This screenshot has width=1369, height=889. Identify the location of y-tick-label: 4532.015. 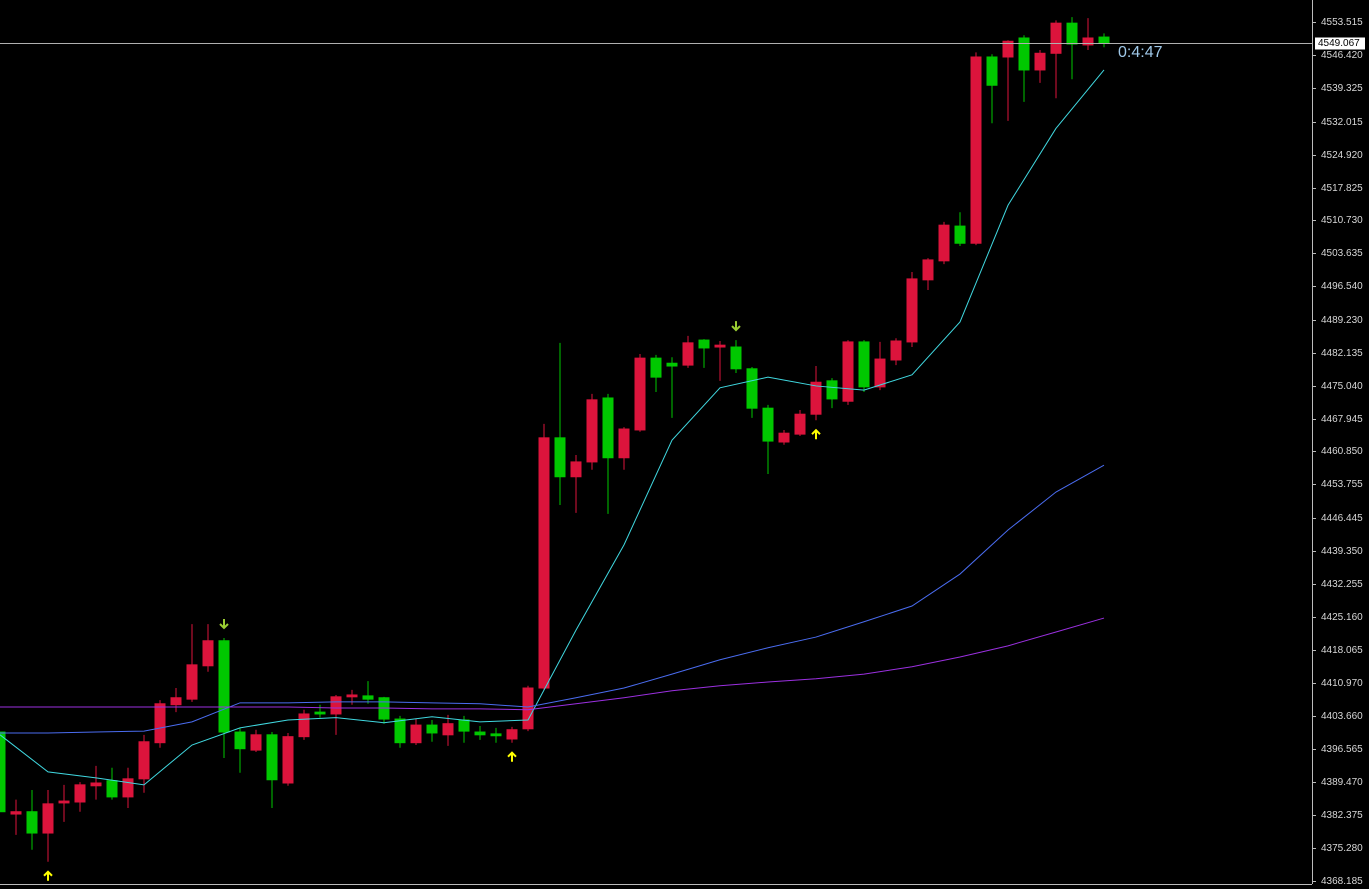
(1342, 122).